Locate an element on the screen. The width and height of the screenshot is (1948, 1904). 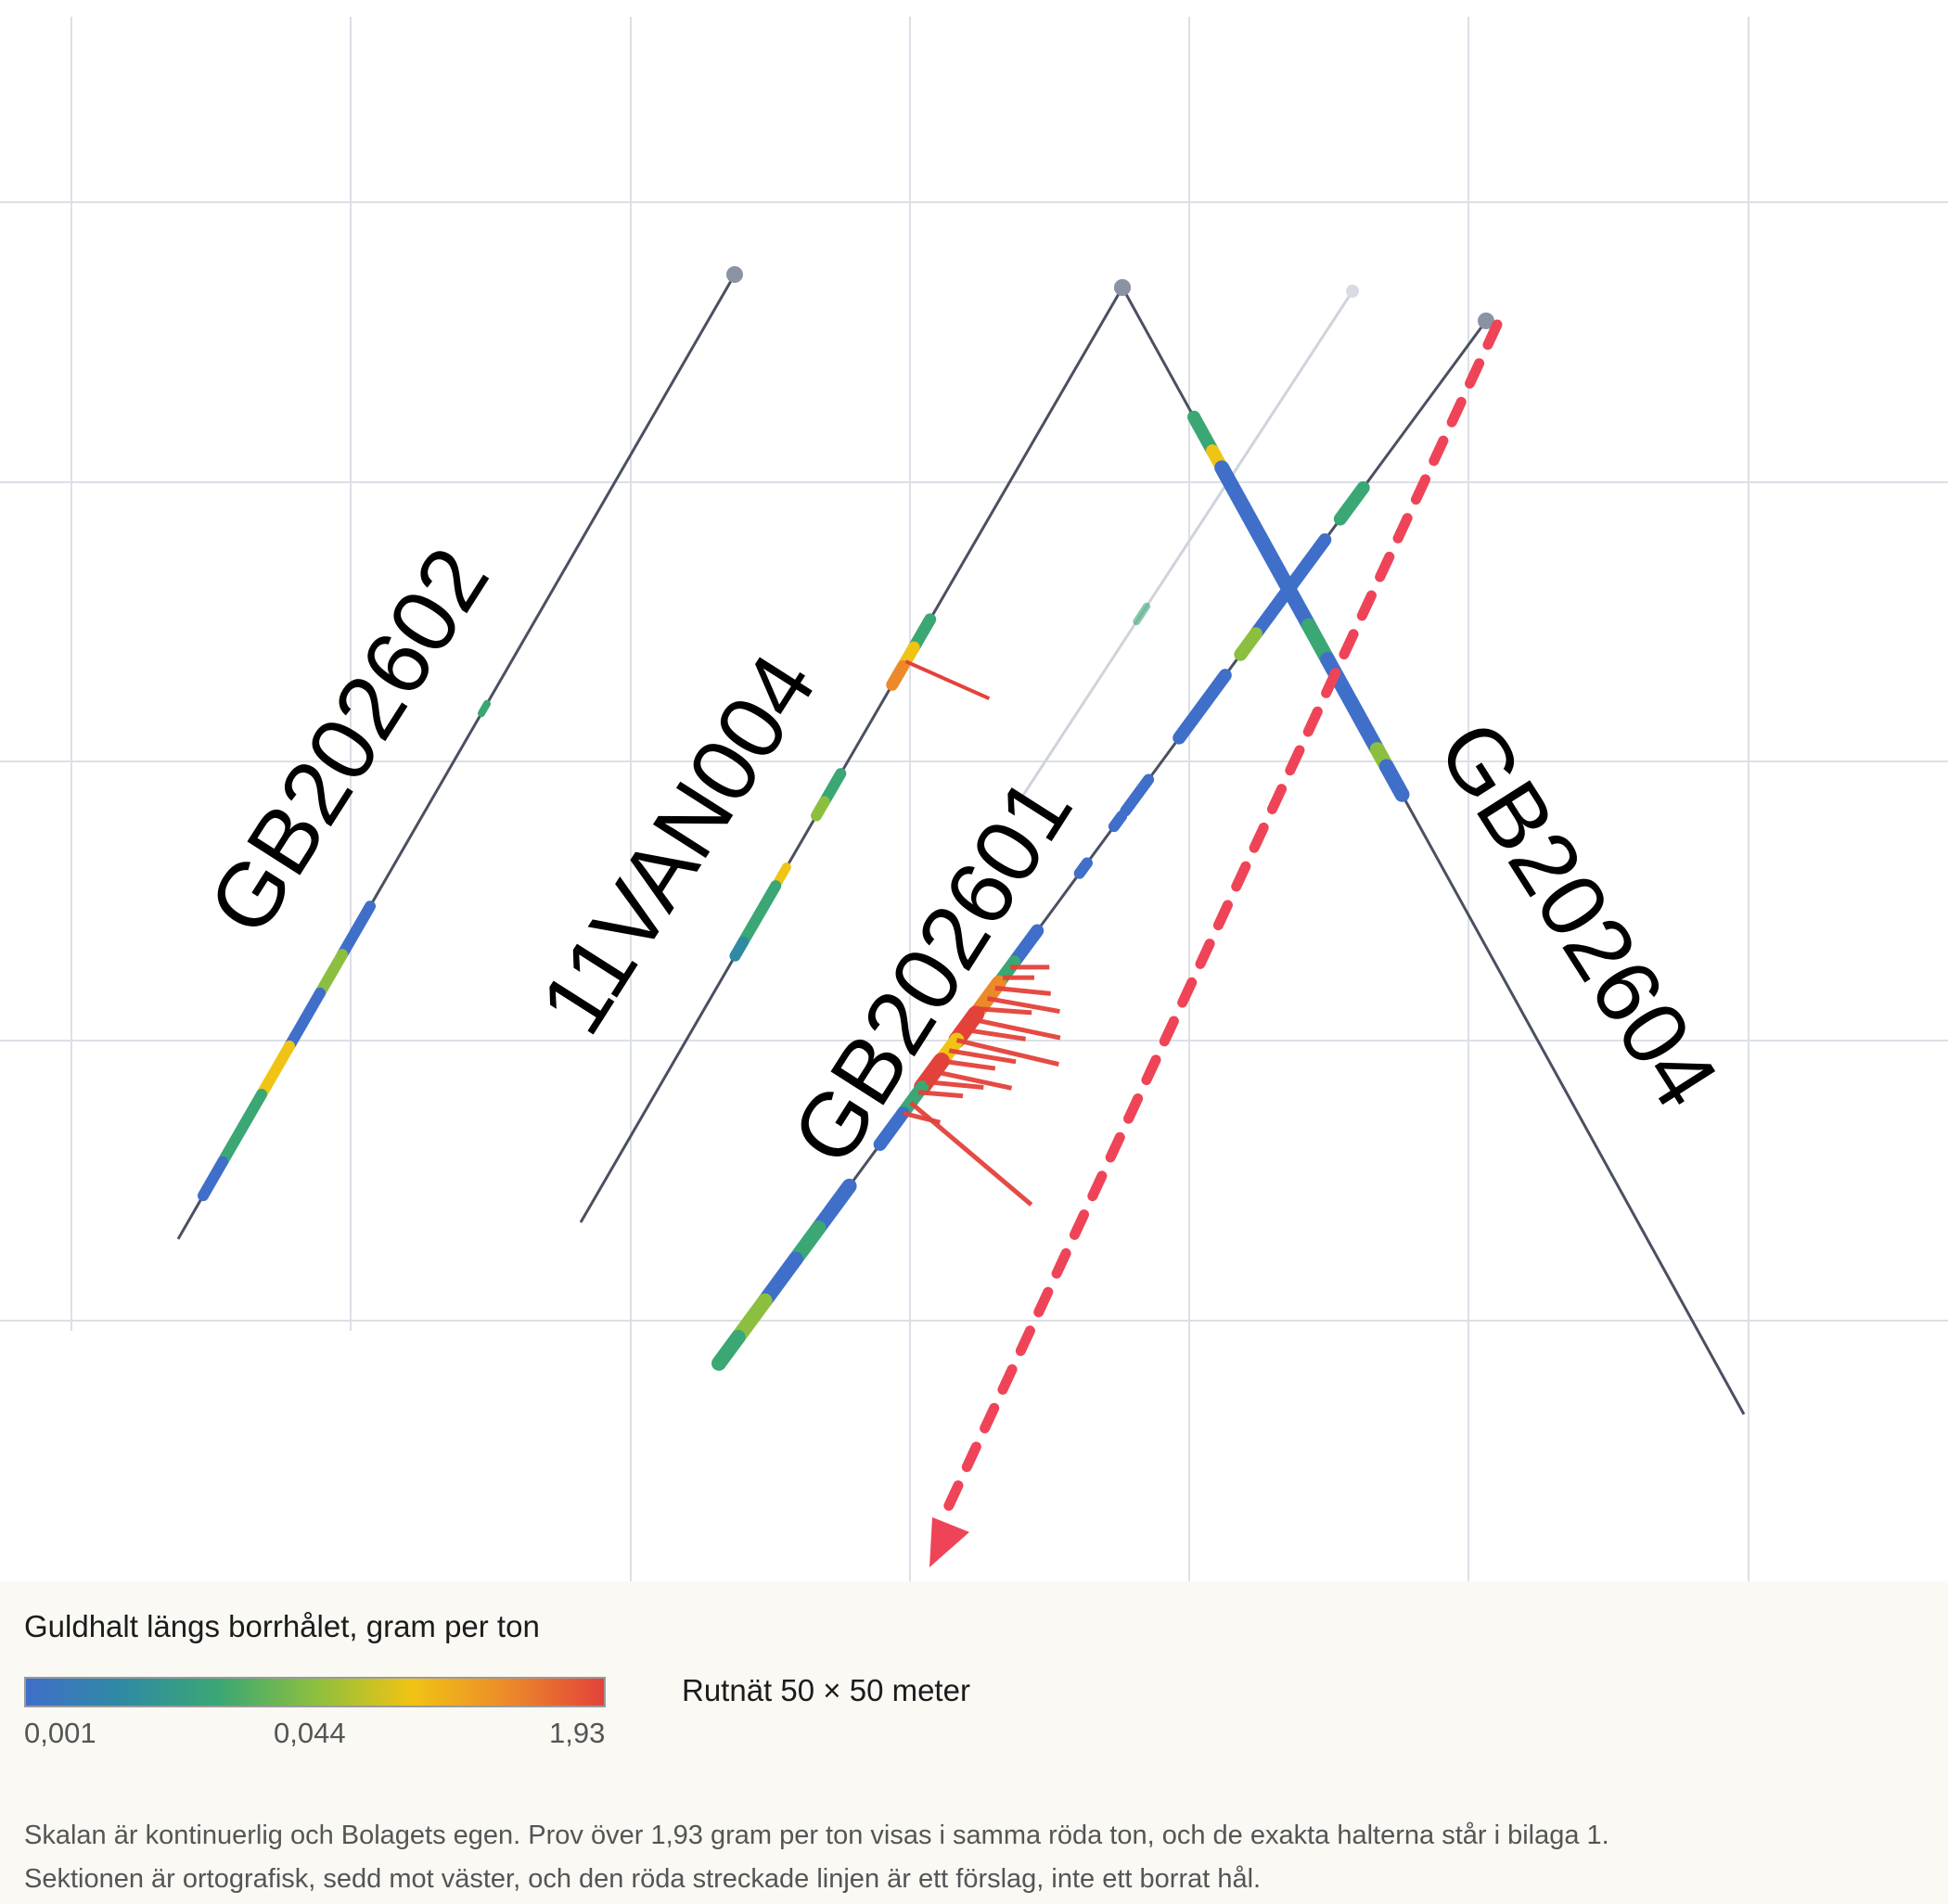
grid-size-note: Rutnät 50 × 50 meter is located at coordinates (826, 1690).